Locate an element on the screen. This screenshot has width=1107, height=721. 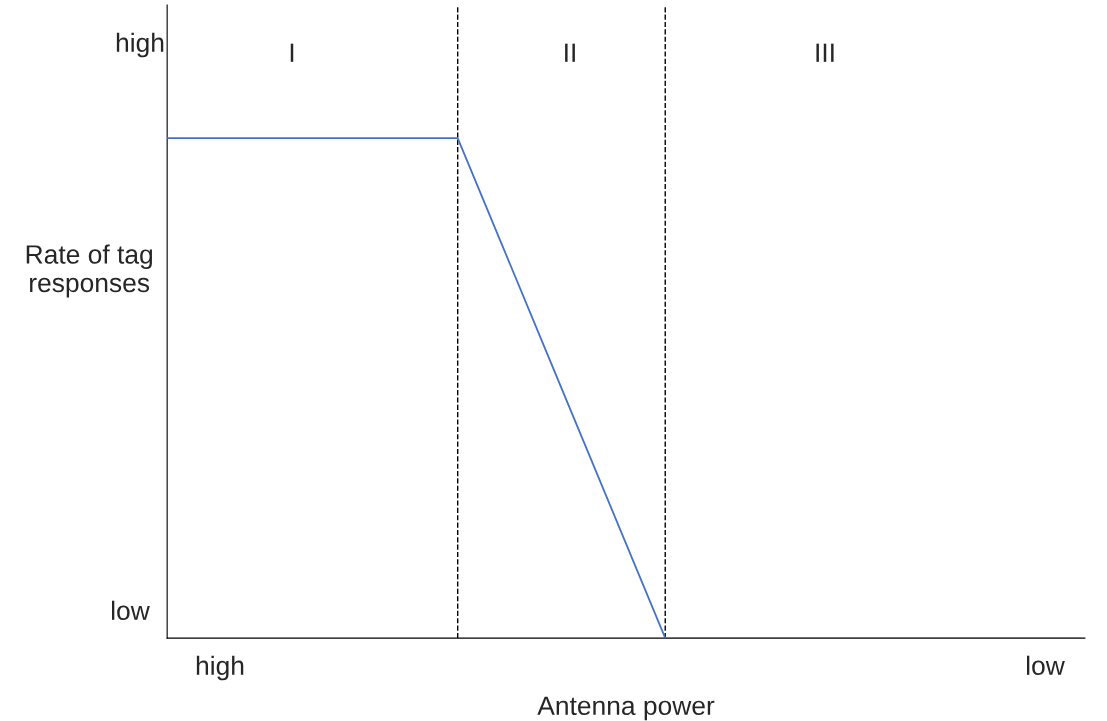
text: II is located at coordinates (570, 52).